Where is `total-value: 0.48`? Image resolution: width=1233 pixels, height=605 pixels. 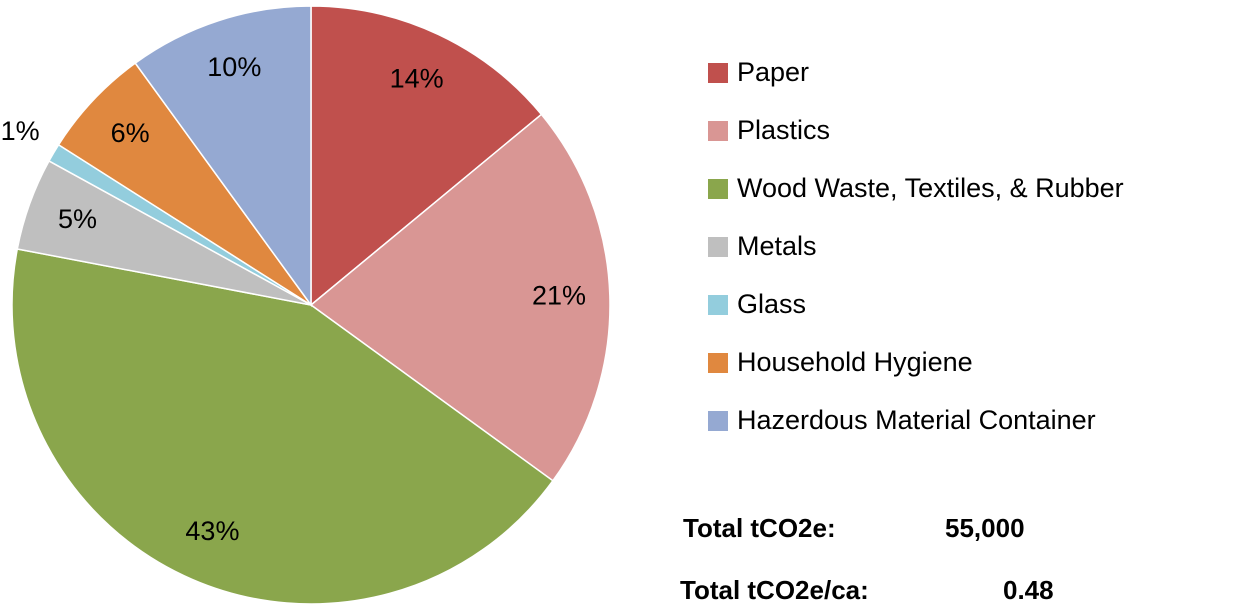
total-value: 0.48 is located at coordinates (1028, 590).